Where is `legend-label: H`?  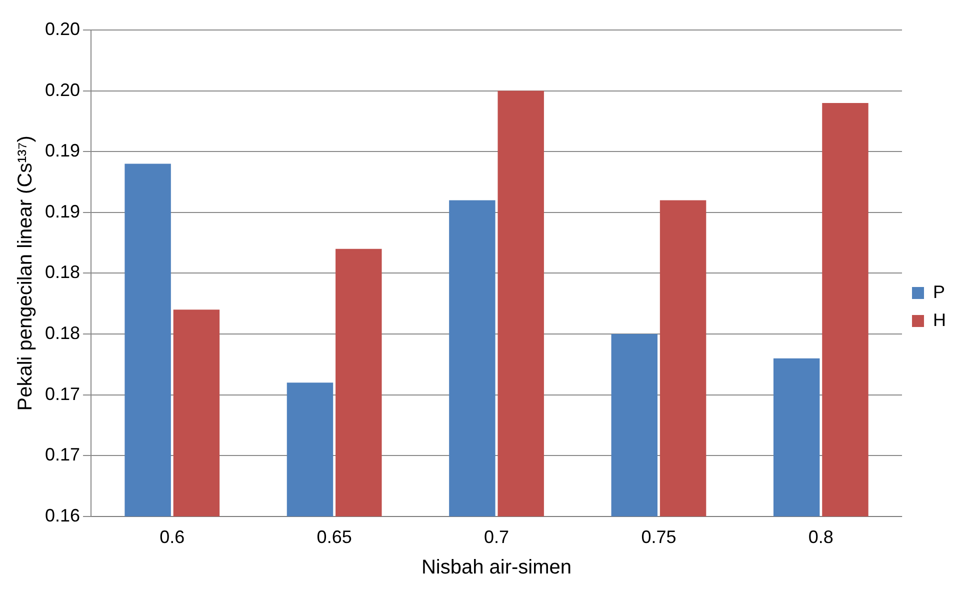 legend-label: H is located at coordinates (939, 320).